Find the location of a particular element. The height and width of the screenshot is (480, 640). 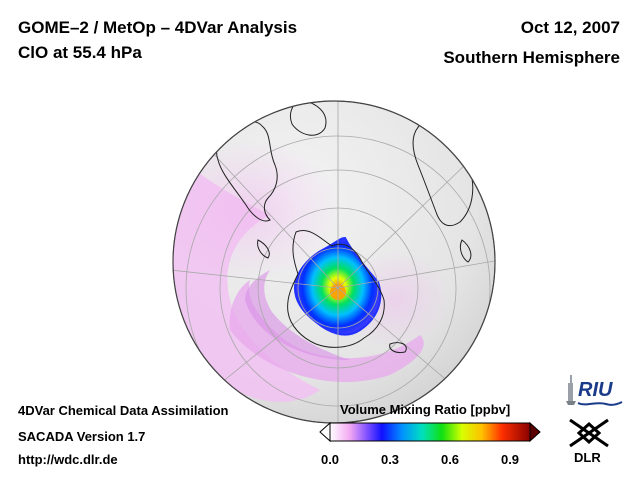

clo-low-band-south is located at coordinates (326, 331).